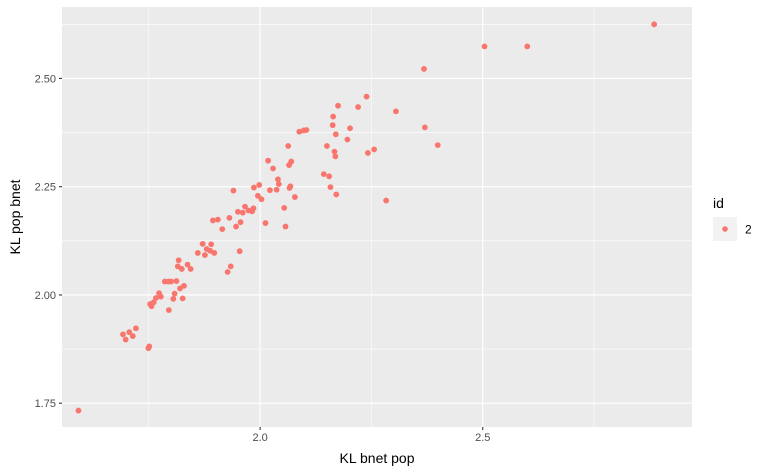 This screenshot has height=475, width=770. Describe the element at coordinates (748, 230) in the screenshot. I see `legend-label: 2` at that location.